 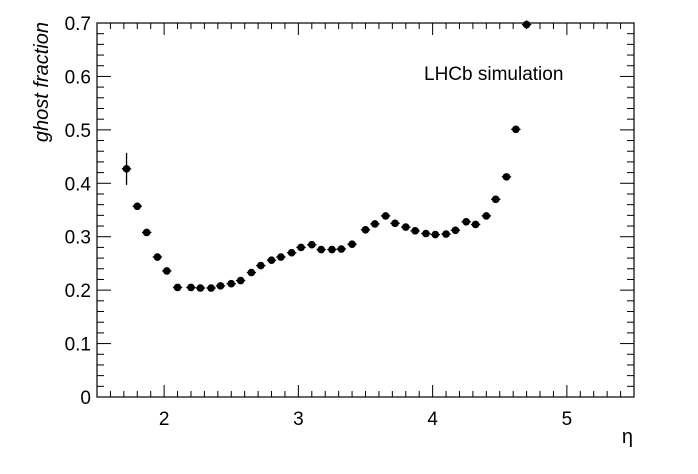 What do you see at coordinates (627, 437) in the screenshot?
I see `x-axis-title: η` at bounding box center [627, 437].